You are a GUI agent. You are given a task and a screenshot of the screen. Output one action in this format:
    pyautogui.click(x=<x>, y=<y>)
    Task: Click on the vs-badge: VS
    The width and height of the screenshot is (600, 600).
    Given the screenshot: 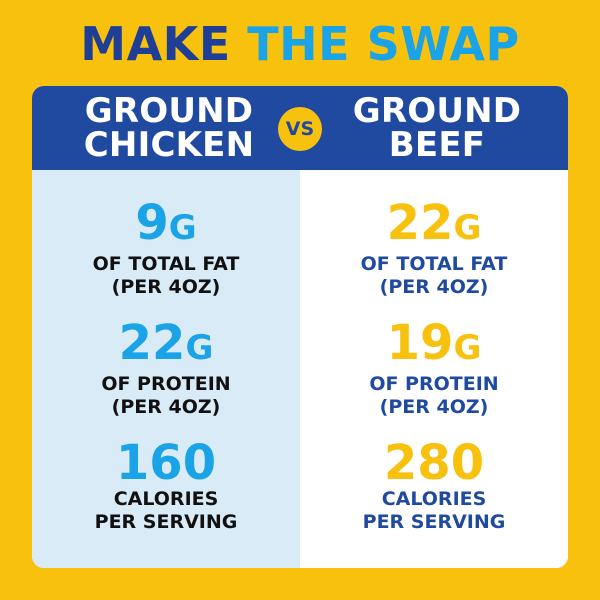 What is the action you would take?
    pyautogui.click(x=300, y=129)
    